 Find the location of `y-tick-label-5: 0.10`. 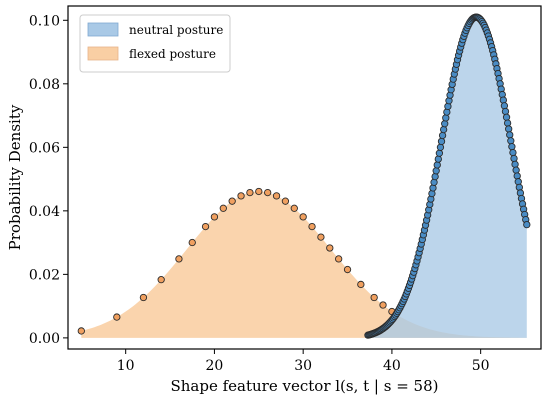

y-tick-label-5: 0.10 is located at coordinates (44, 21).